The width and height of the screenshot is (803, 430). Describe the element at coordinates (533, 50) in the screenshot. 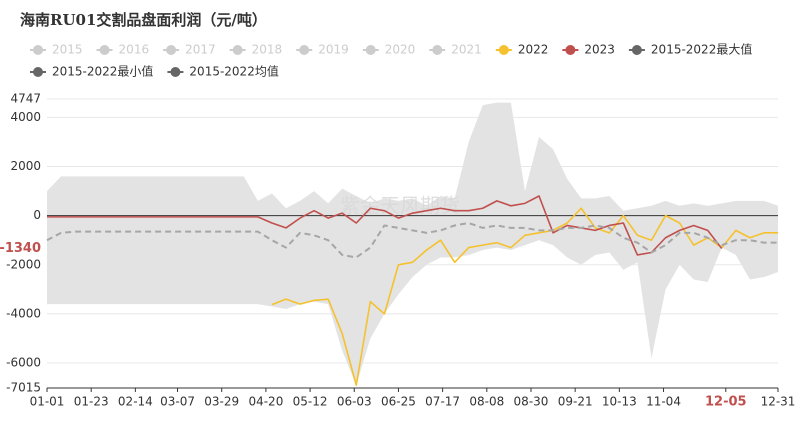

I see `legend-label: 2022` at that location.